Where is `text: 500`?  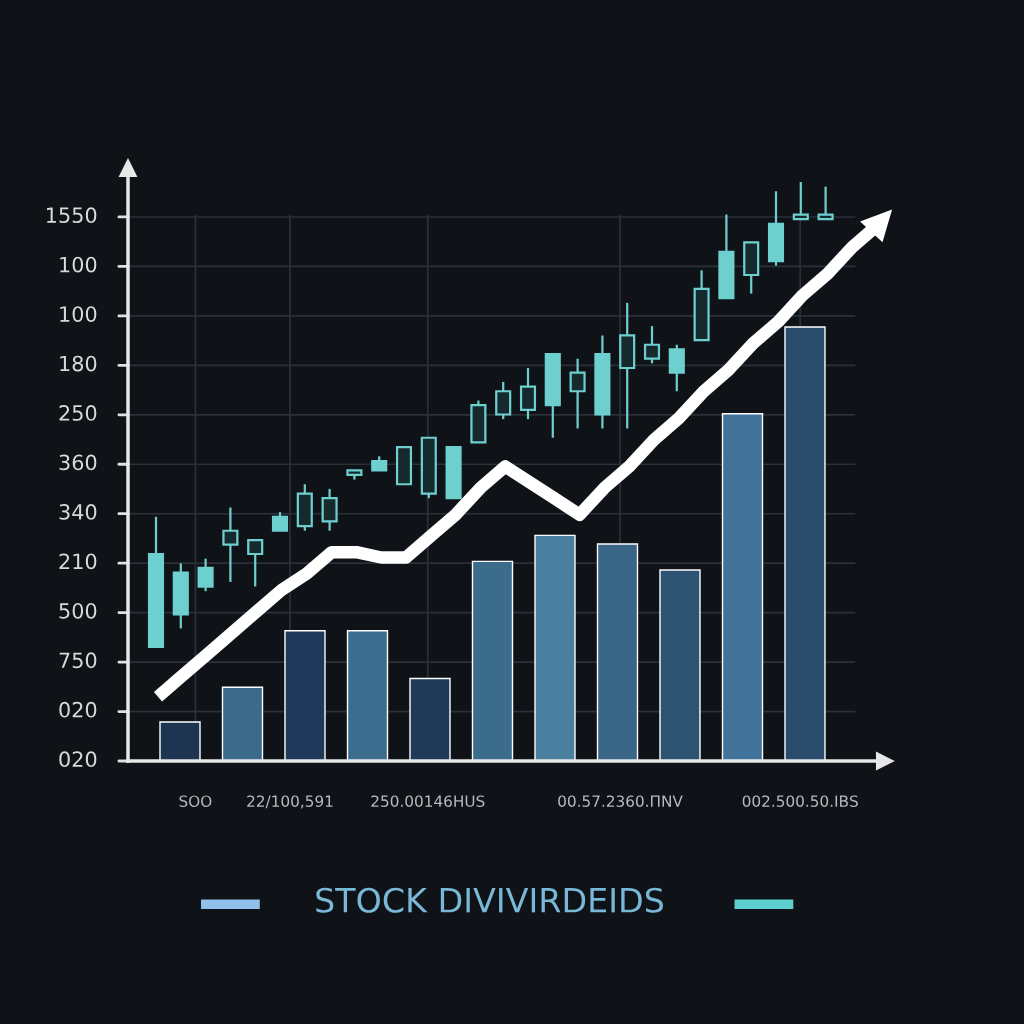
text: 500 is located at coordinates (78, 610).